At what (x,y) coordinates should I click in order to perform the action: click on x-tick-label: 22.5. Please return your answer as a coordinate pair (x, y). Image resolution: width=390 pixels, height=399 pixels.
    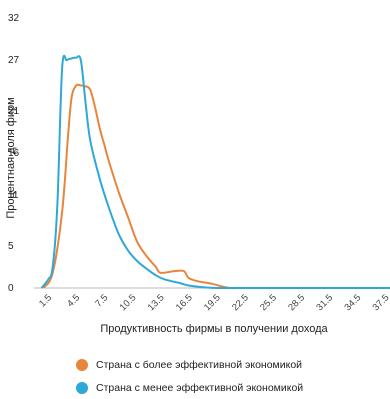
    Looking at the image, I should click on (240, 302).